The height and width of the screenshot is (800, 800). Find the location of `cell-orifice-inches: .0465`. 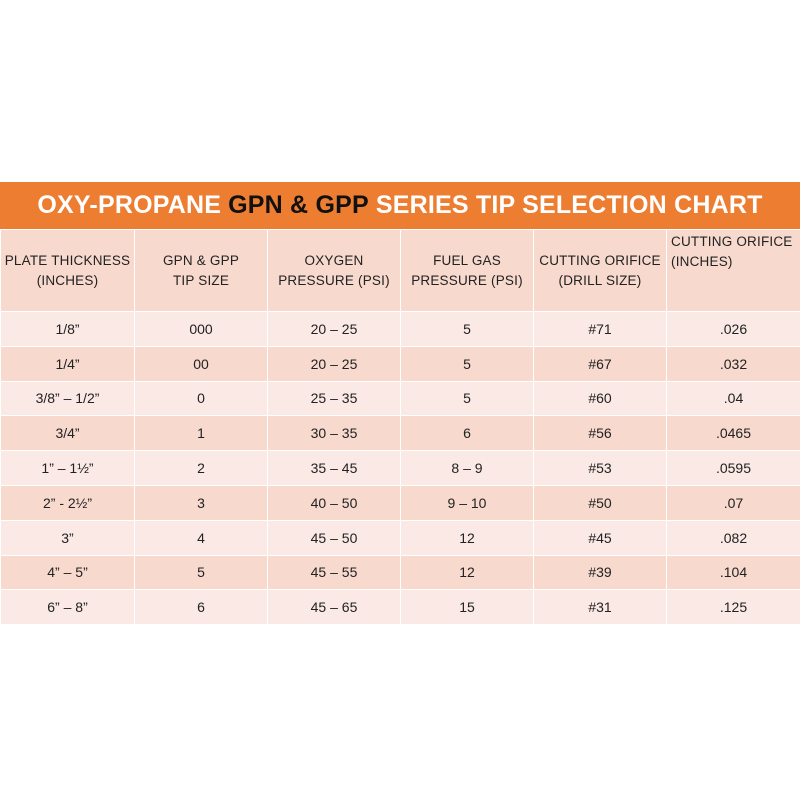

cell-orifice-inches: .0465 is located at coordinates (733, 433).